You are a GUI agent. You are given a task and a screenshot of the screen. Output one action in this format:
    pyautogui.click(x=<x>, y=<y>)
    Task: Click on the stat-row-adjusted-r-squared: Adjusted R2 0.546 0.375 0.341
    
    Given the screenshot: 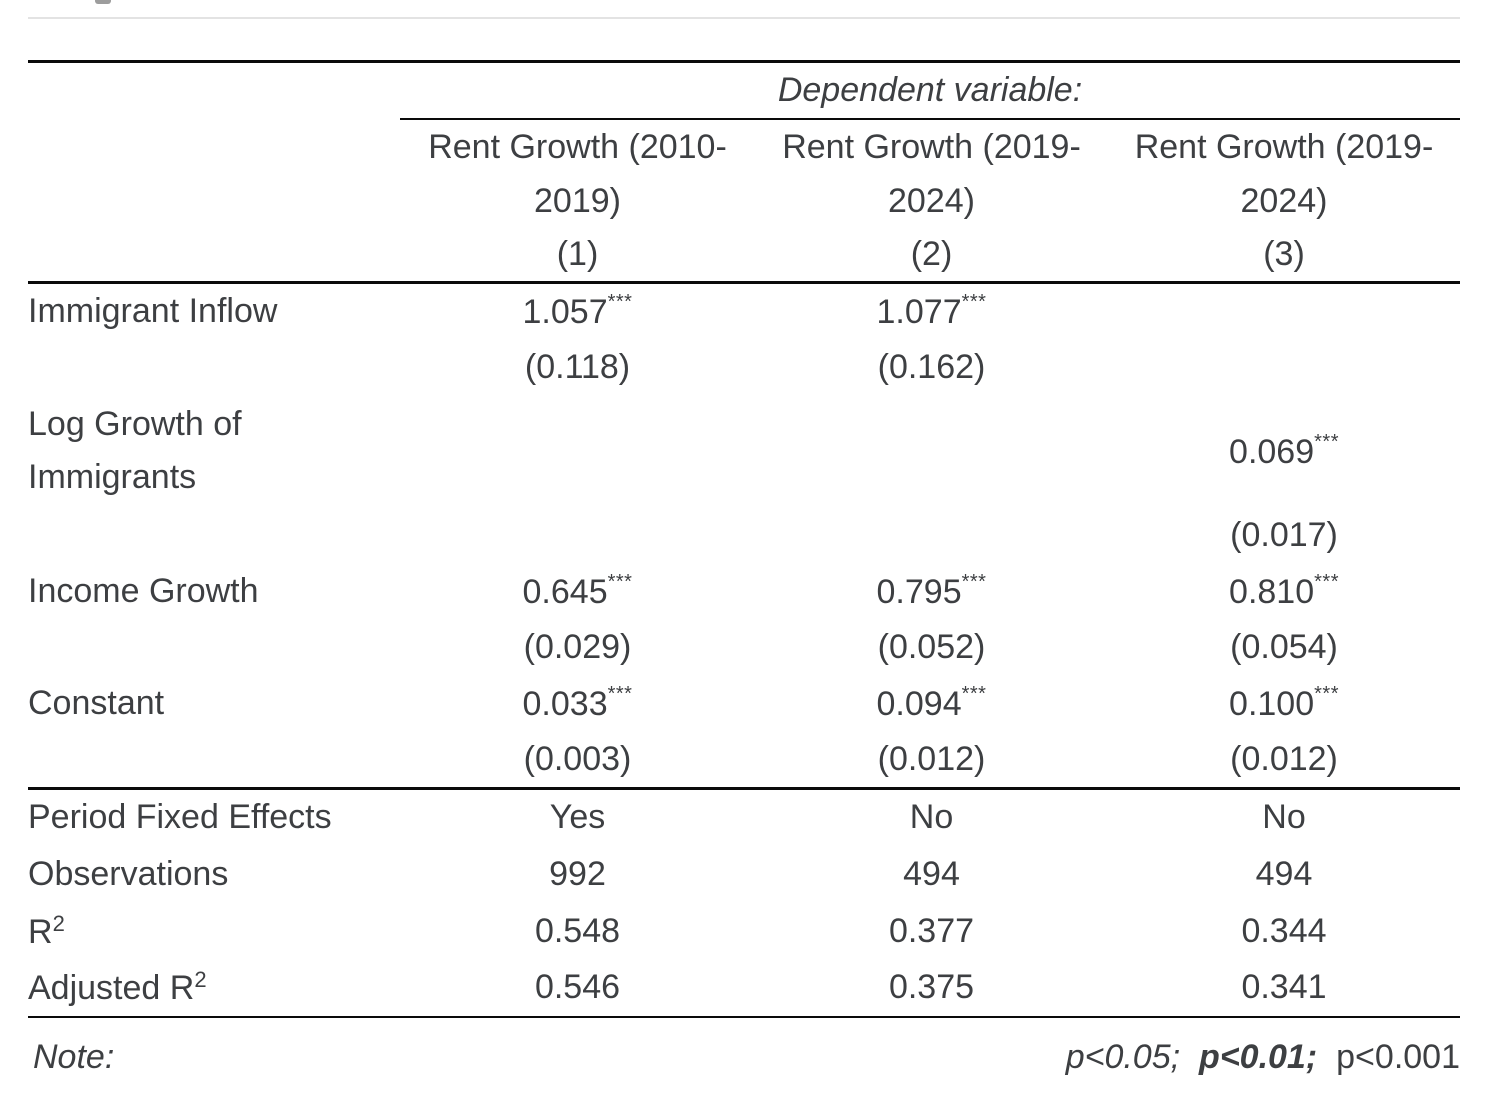 What is the action you would take?
    pyautogui.click(x=744, y=988)
    